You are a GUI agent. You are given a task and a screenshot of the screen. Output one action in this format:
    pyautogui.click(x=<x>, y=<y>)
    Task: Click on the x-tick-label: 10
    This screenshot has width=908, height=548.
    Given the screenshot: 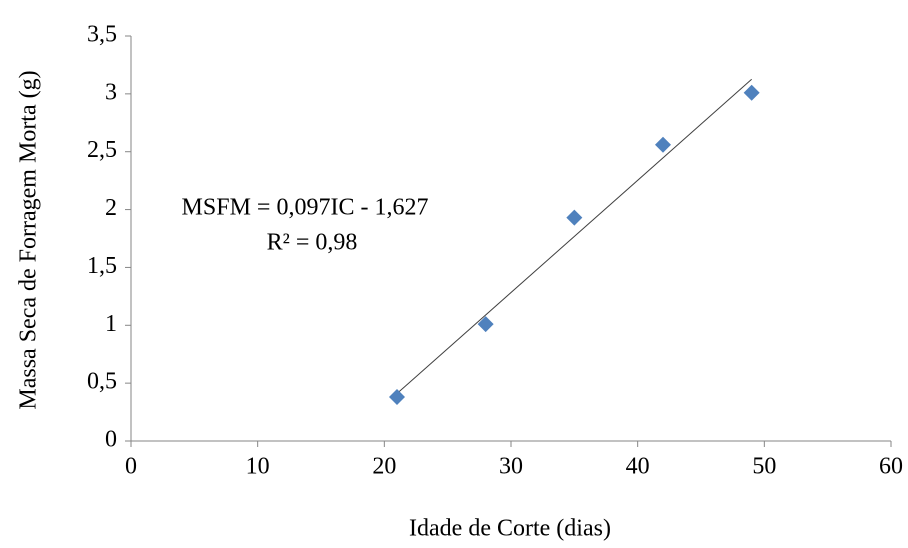 What is the action you would take?
    pyautogui.click(x=258, y=467)
    